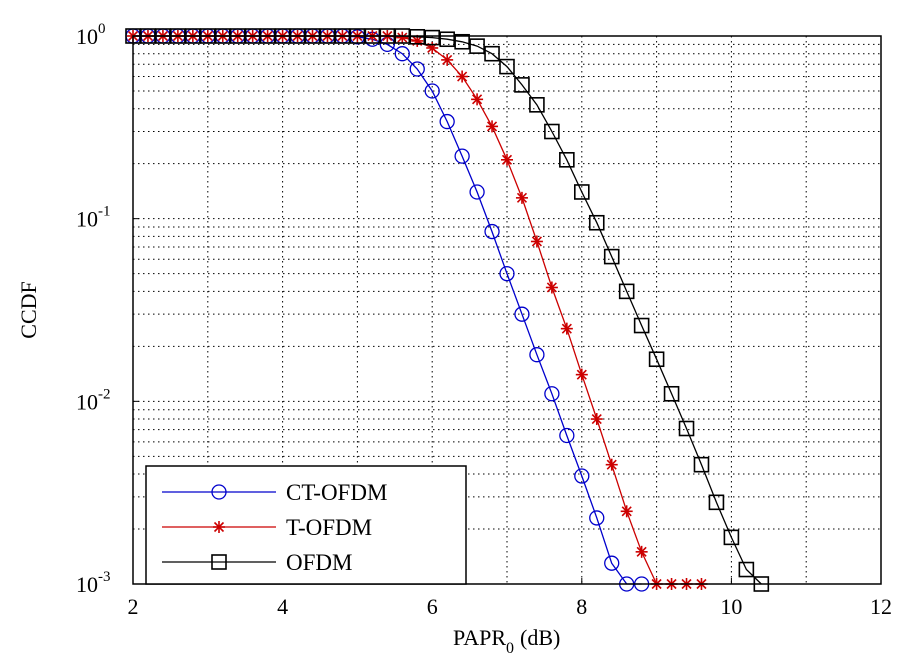 The height and width of the screenshot is (657, 899). I want to click on x-tick-label: 10, so click(731, 606).